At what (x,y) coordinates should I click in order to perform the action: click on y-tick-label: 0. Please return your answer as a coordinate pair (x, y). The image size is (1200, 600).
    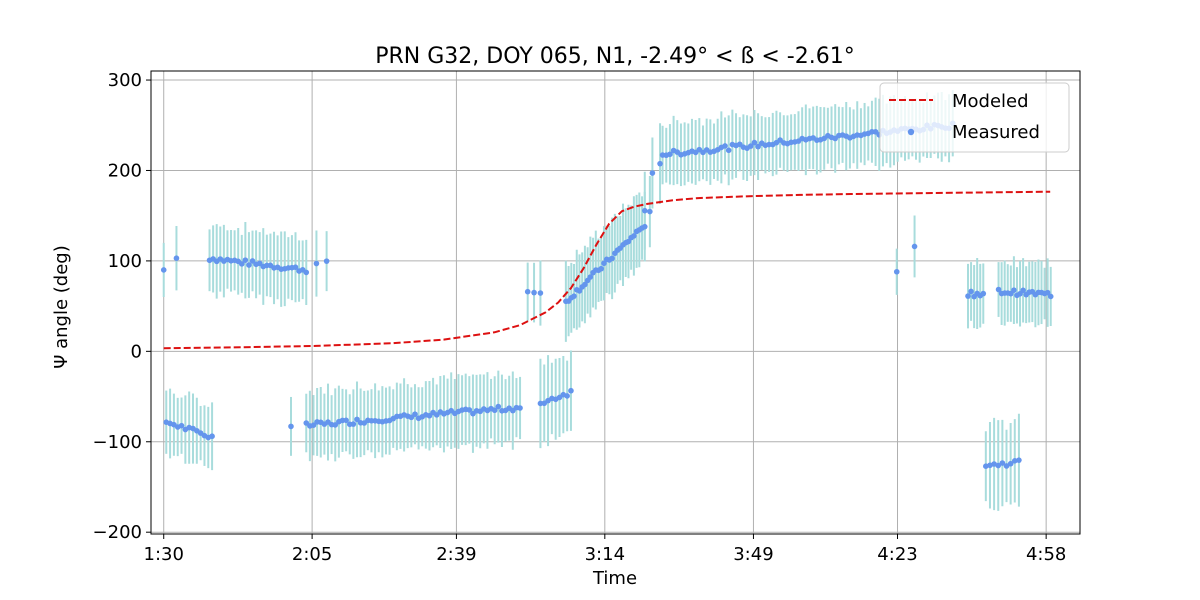
    Looking at the image, I should click on (136, 351).